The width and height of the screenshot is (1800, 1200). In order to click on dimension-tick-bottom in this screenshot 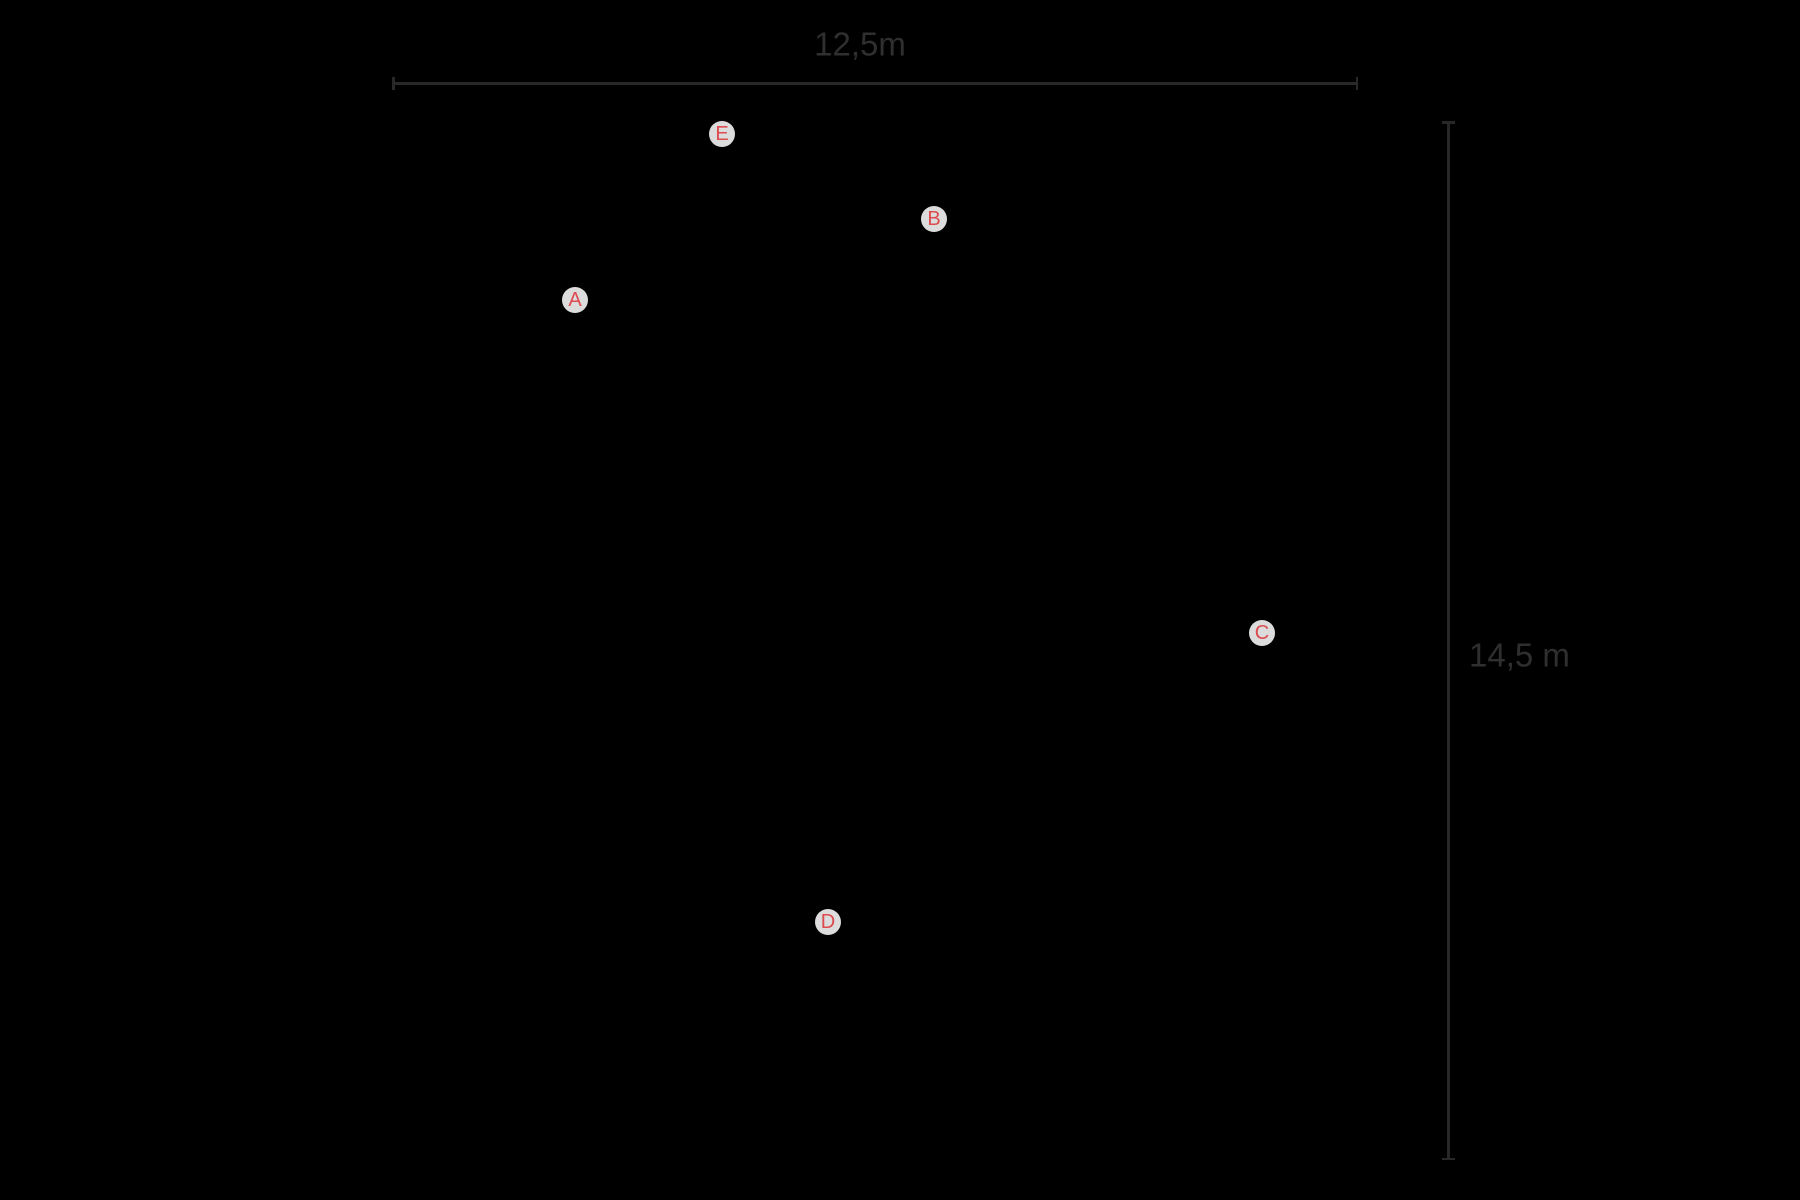, I will do `click(1448, 1158)`.